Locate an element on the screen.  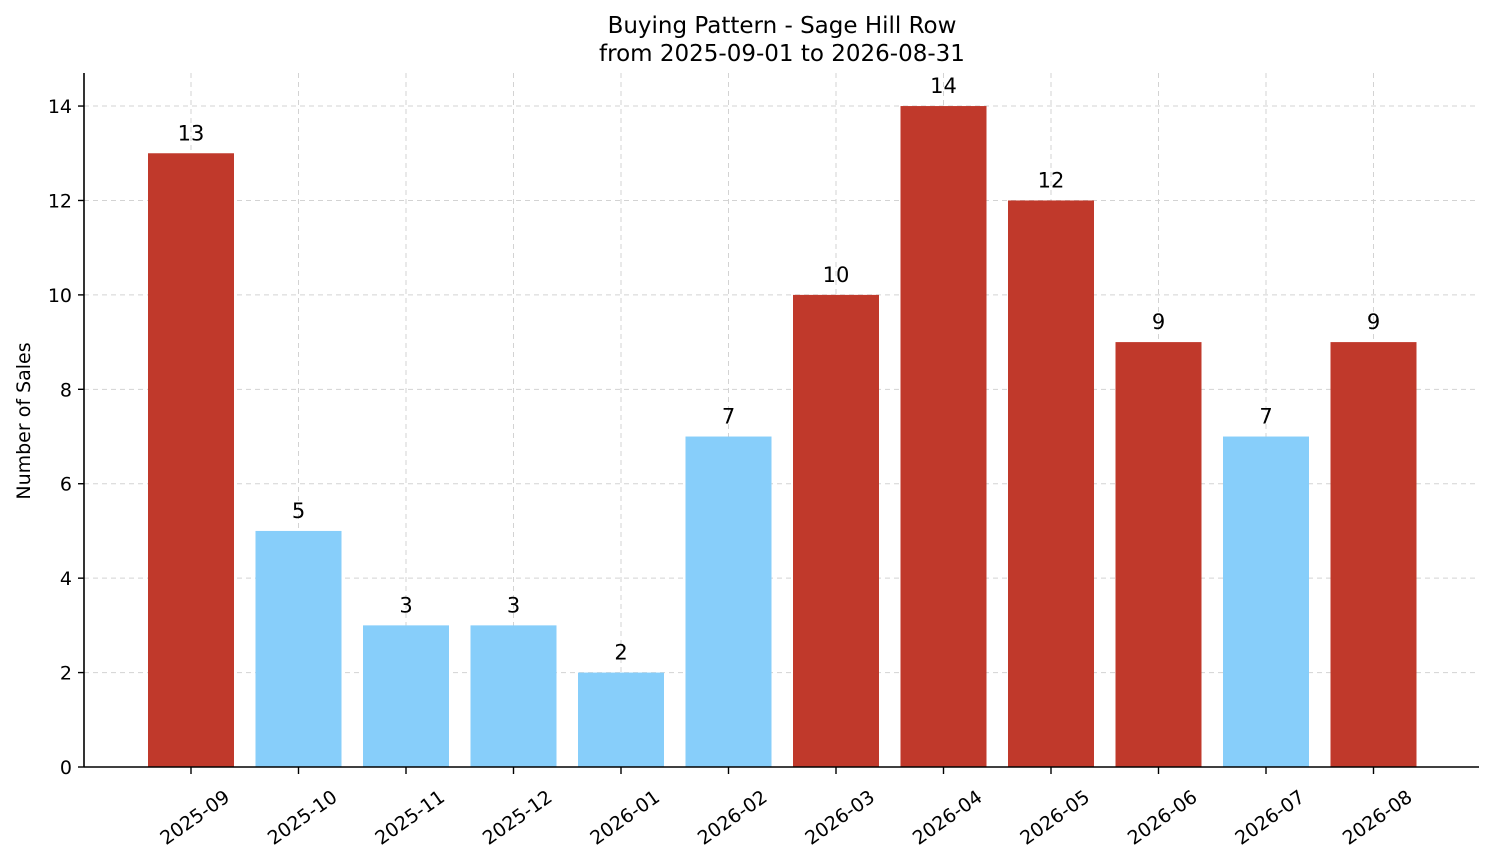
data-label-2025-09: 13 is located at coordinates (191, 133).